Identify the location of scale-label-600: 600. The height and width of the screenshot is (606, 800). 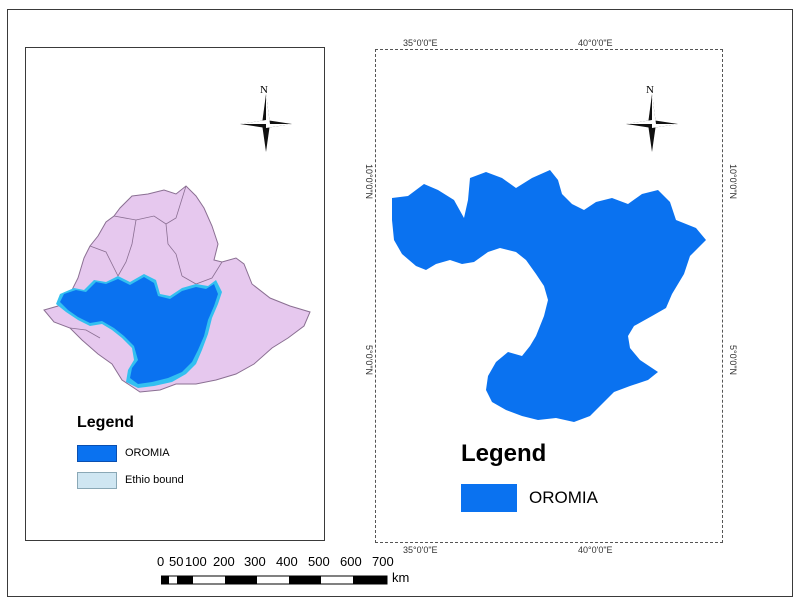
(351, 561).